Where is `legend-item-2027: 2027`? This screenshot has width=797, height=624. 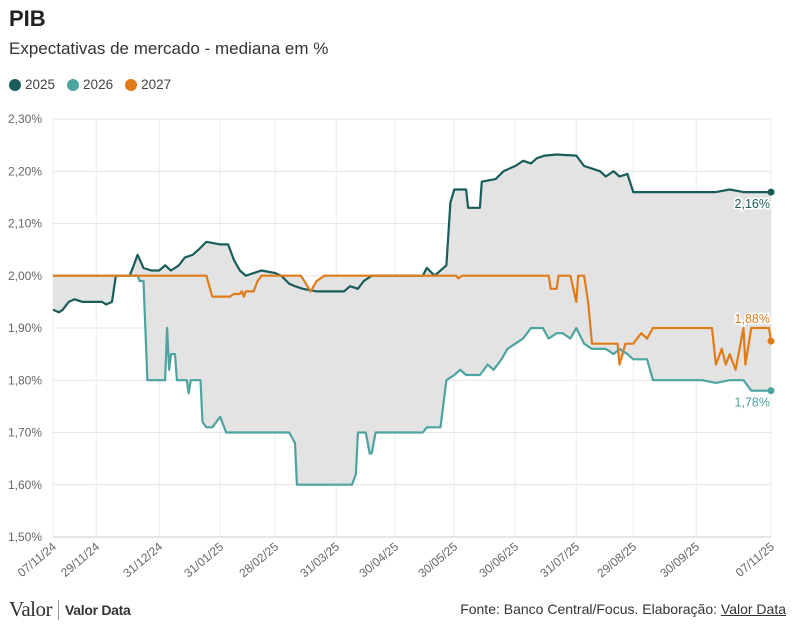 legend-item-2027: 2027 is located at coordinates (148, 84).